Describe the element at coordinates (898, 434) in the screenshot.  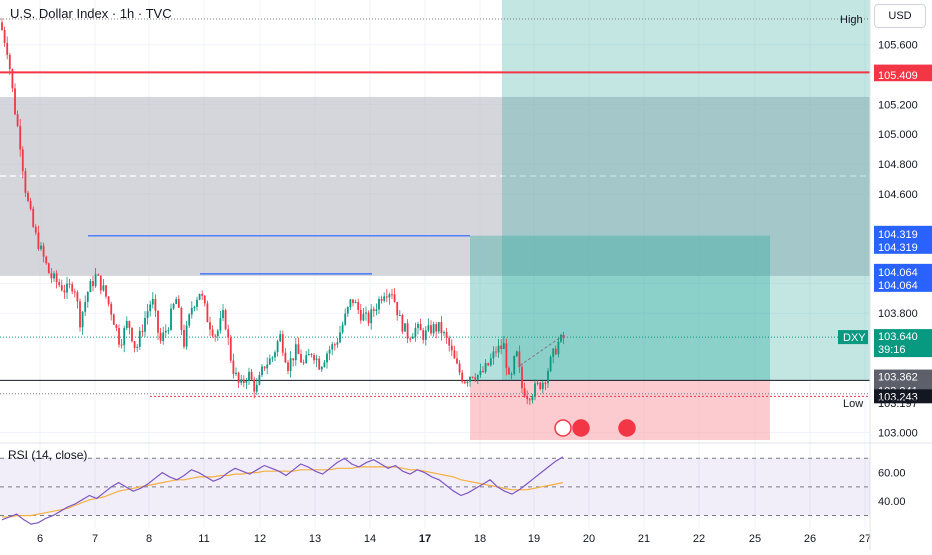
I see `price-tick-label: 103.000` at that location.